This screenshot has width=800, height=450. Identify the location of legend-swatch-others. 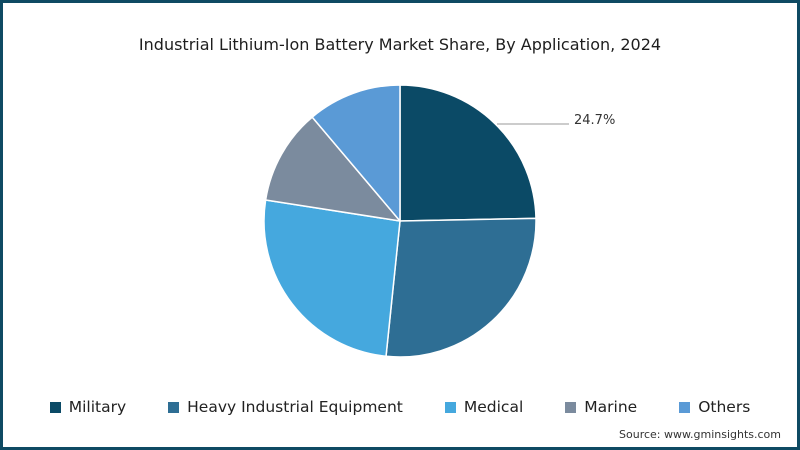
(685, 407).